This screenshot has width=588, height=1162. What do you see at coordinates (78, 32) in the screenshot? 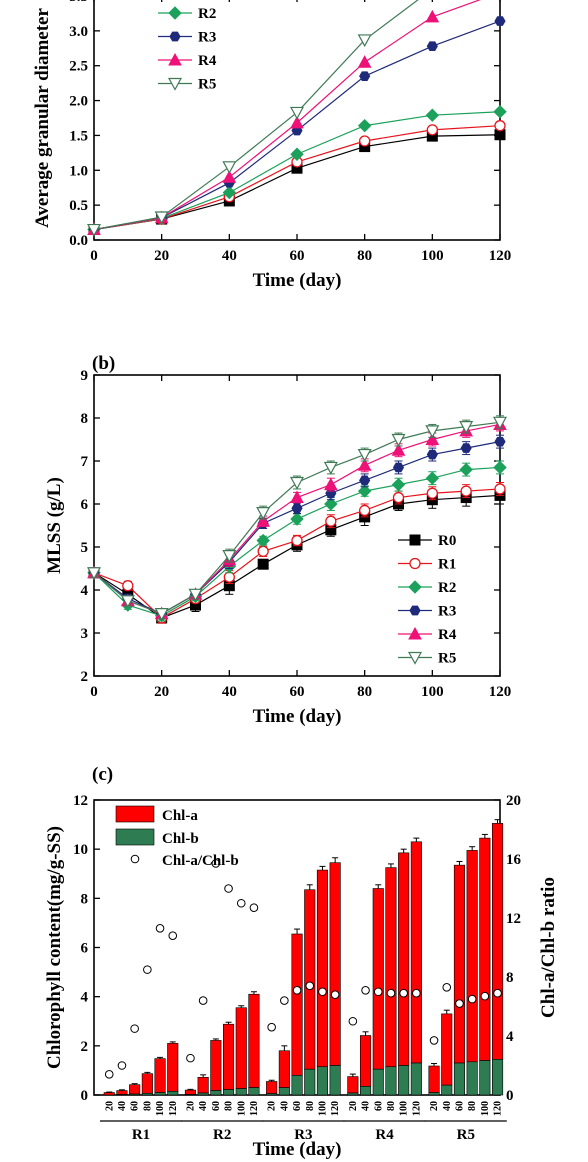
I see `y-tick-label: 3.0` at bounding box center [78, 32].